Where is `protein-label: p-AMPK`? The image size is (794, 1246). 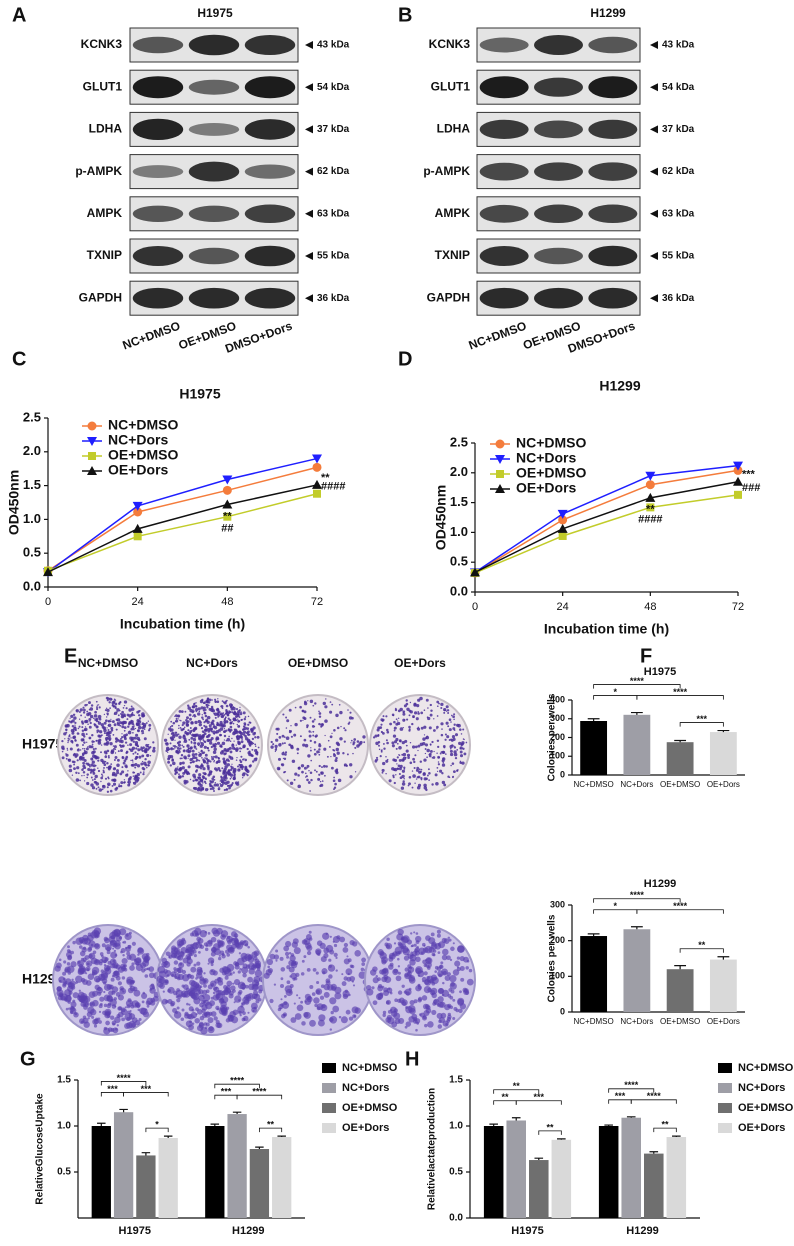
protein-label: p-AMPK is located at coordinates (98, 171).